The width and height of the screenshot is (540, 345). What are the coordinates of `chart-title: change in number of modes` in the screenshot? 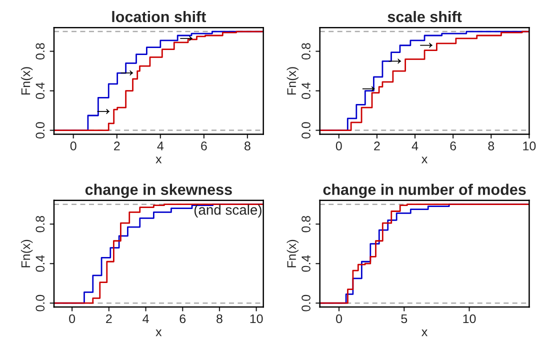 It's located at (424, 191).